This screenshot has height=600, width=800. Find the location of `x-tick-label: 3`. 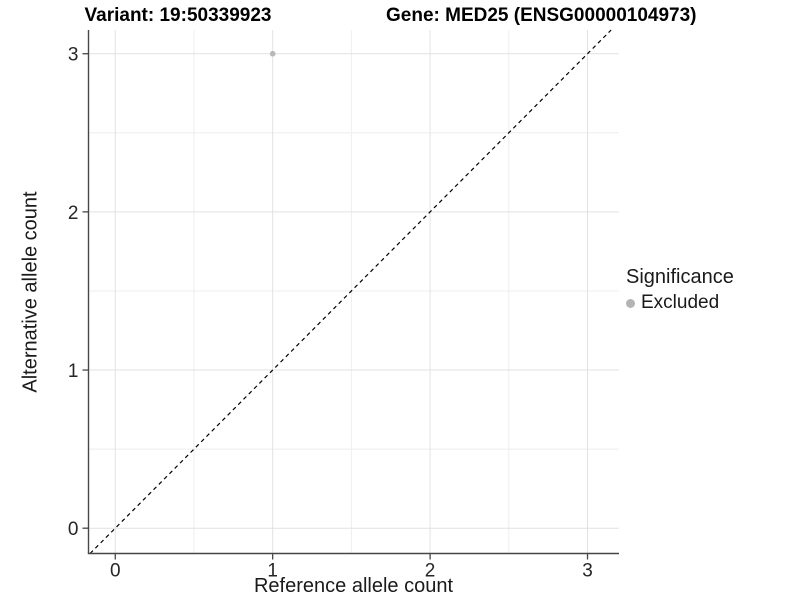

x-tick-label: 3 is located at coordinates (587, 571).